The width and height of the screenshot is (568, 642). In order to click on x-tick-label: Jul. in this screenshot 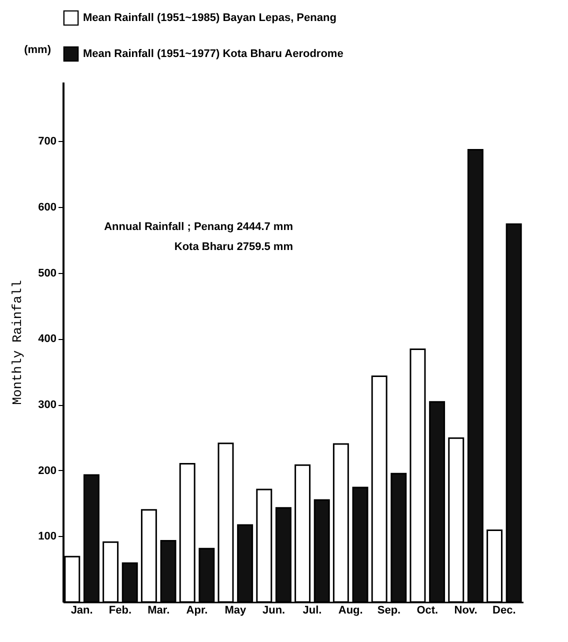, I will do `click(312, 610)`.